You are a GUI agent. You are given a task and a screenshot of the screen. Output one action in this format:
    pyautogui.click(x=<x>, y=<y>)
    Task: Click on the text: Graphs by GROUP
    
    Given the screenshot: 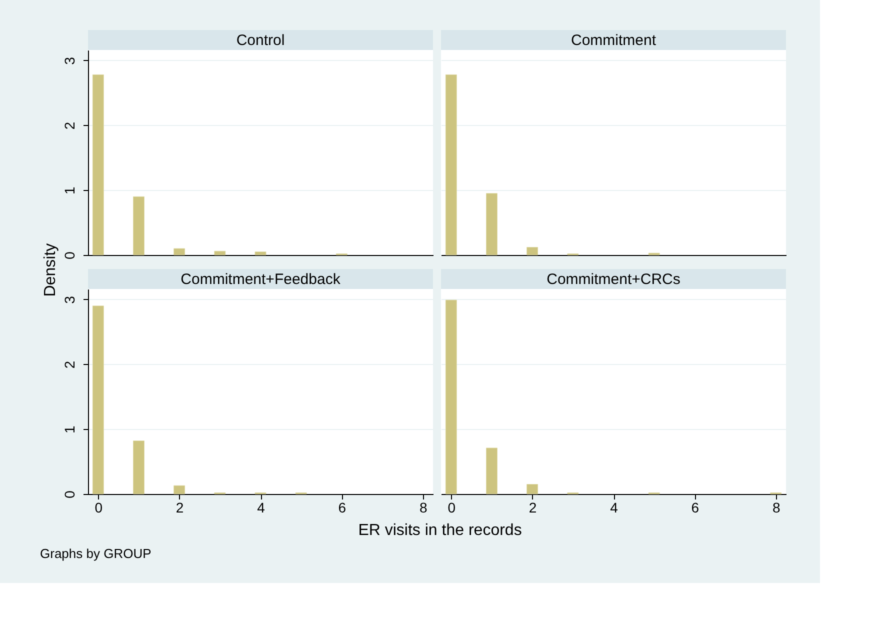 What is the action you would take?
    pyautogui.click(x=96, y=553)
    